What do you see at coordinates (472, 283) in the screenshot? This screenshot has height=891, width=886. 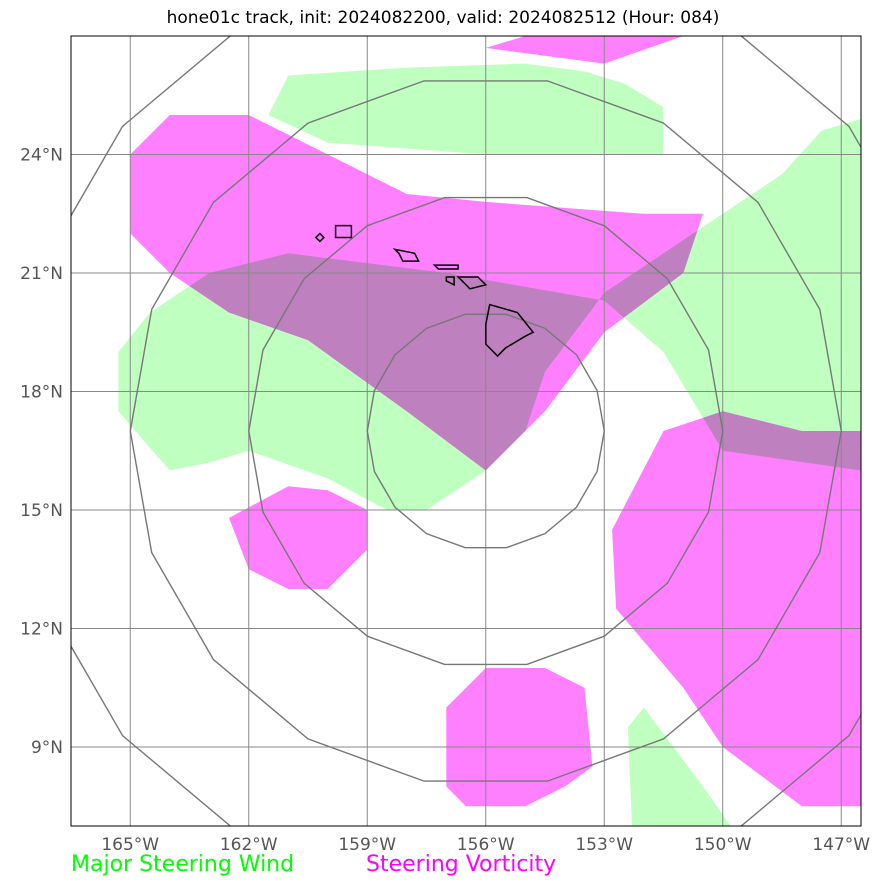 I see `island-maui` at bounding box center [472, 283].